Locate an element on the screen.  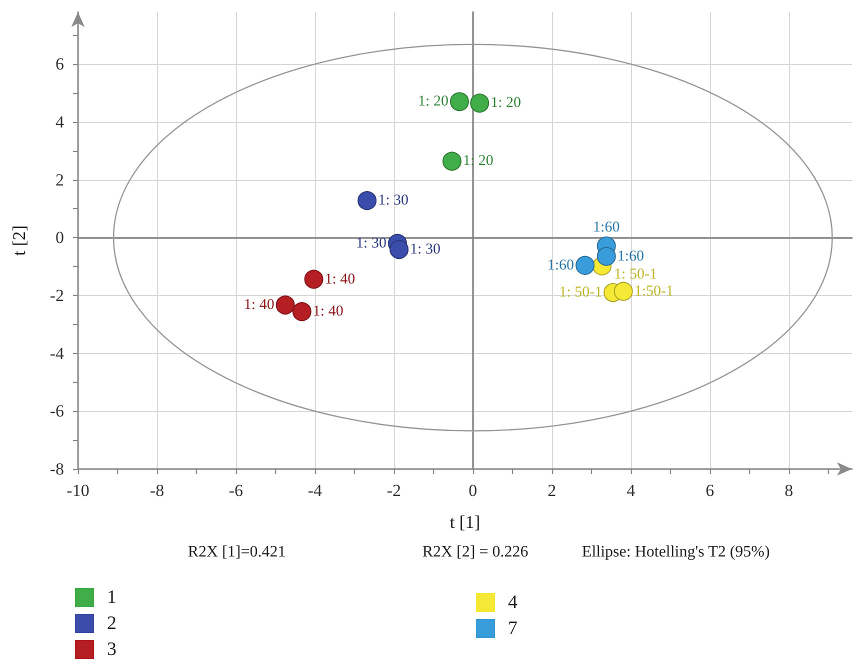
text: R2X [2] = 0.226 is located at coordinates (475, 552).